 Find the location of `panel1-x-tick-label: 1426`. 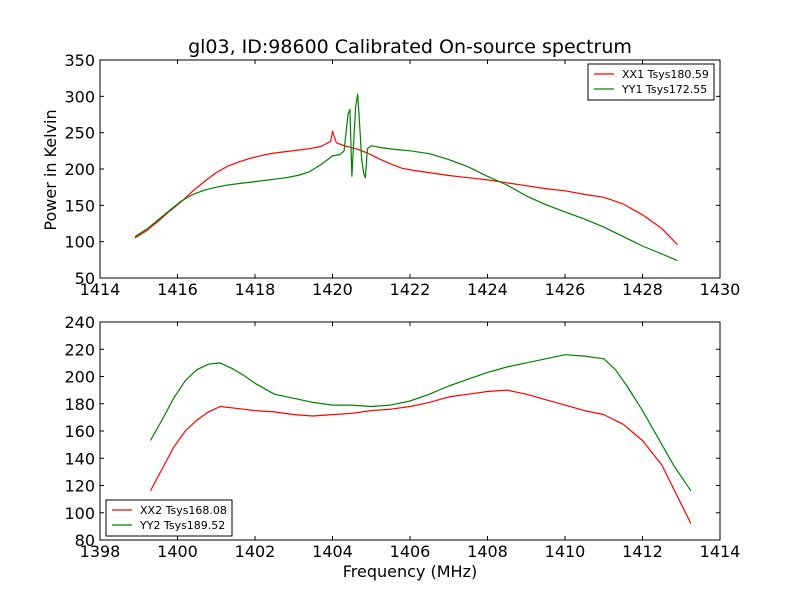

panel1-x-tick-label: 1426 is located at coordinates (565, 289).